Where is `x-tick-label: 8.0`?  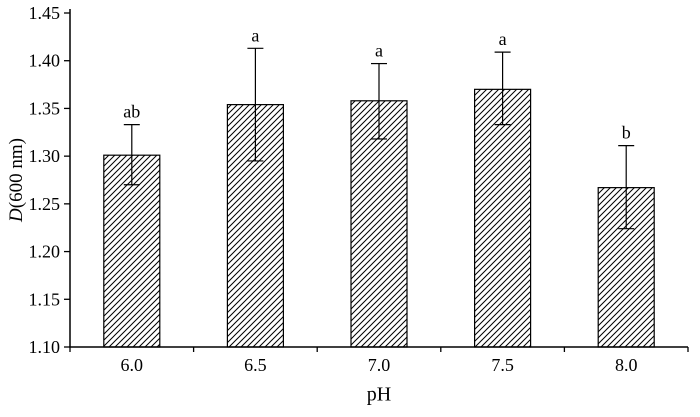 x-tick-label: 8.0 is located at coordinates (626, 365).